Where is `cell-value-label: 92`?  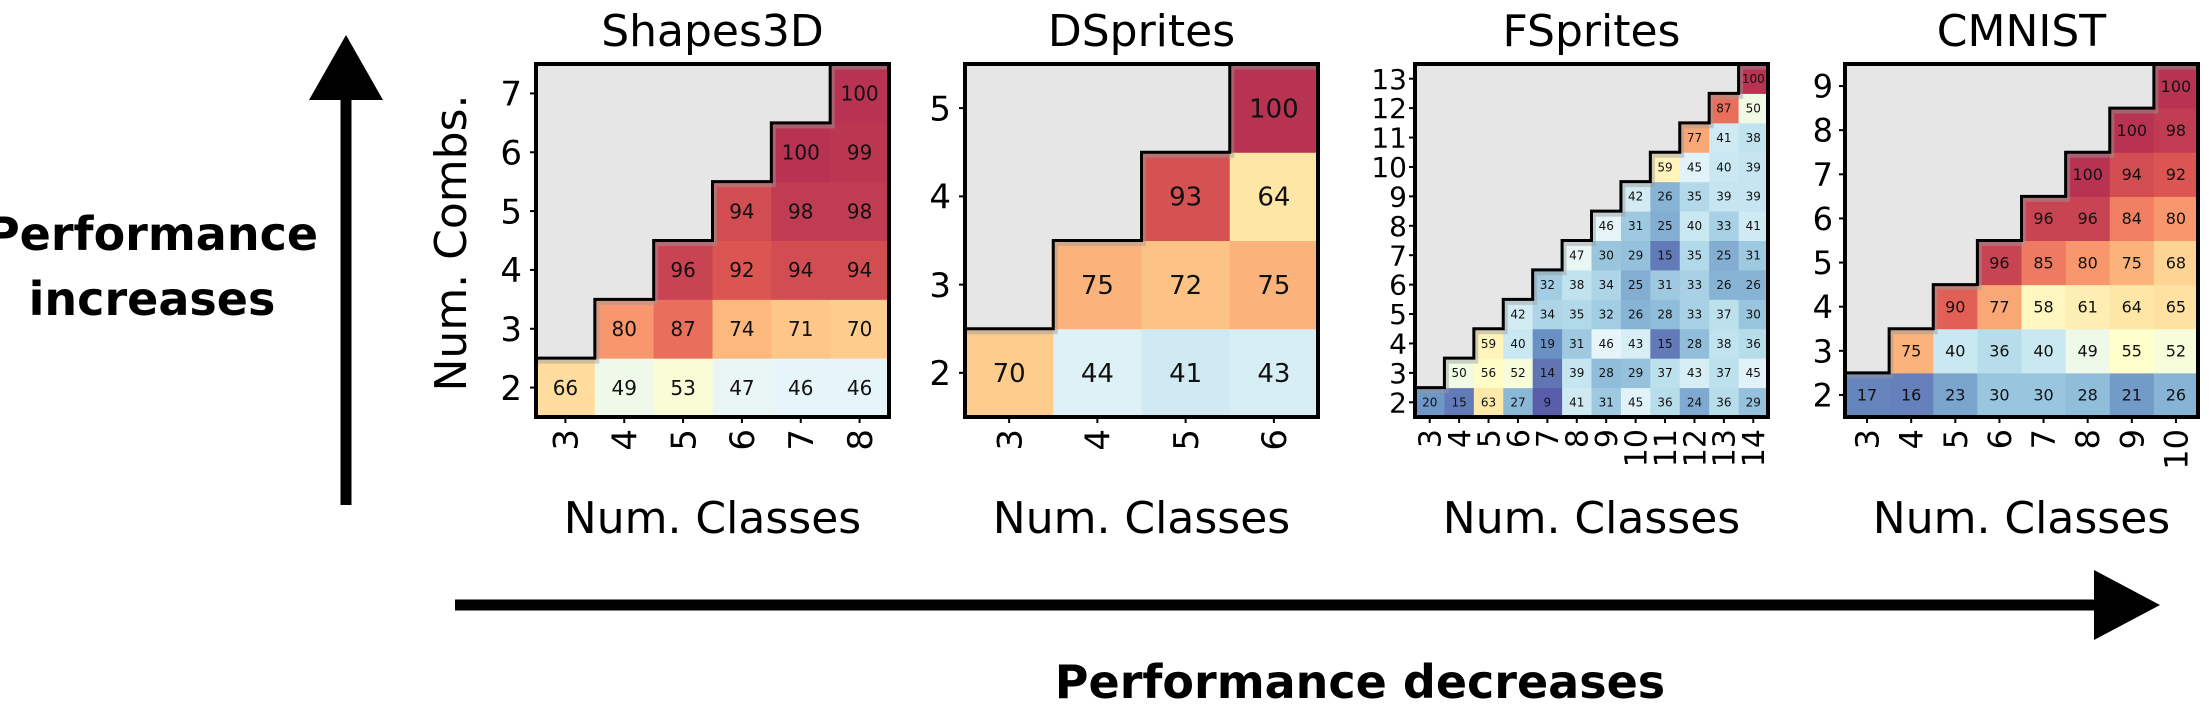
cell-value-label: 92 is located at coordinates (2176, 174).